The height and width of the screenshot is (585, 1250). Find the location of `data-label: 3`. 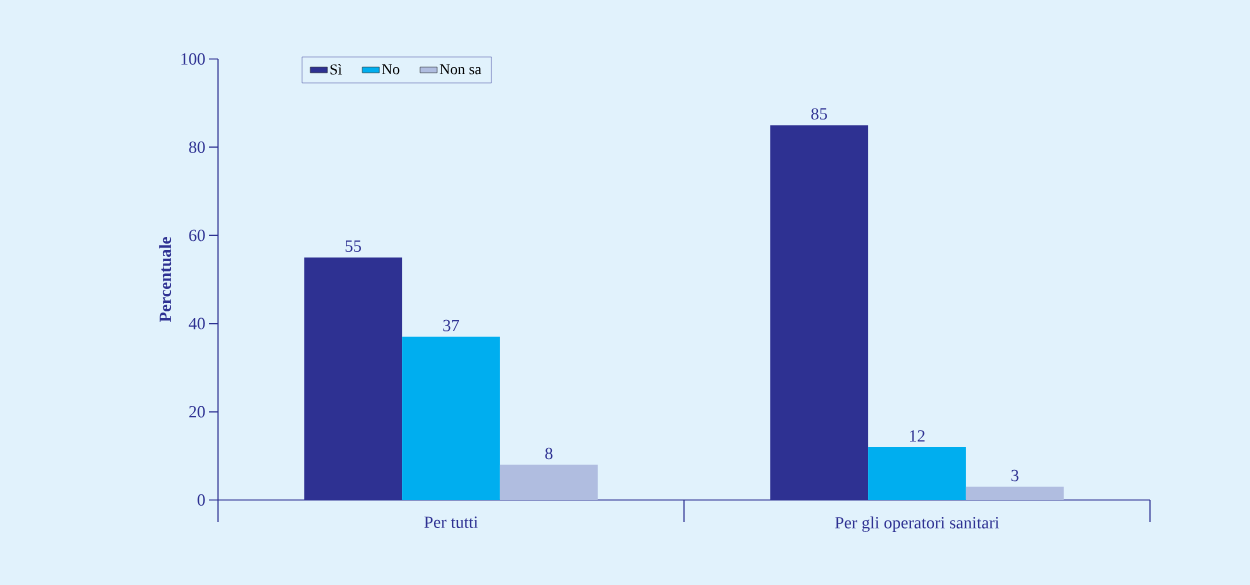

data-label: 3 is located at coordinates (1015, 475).